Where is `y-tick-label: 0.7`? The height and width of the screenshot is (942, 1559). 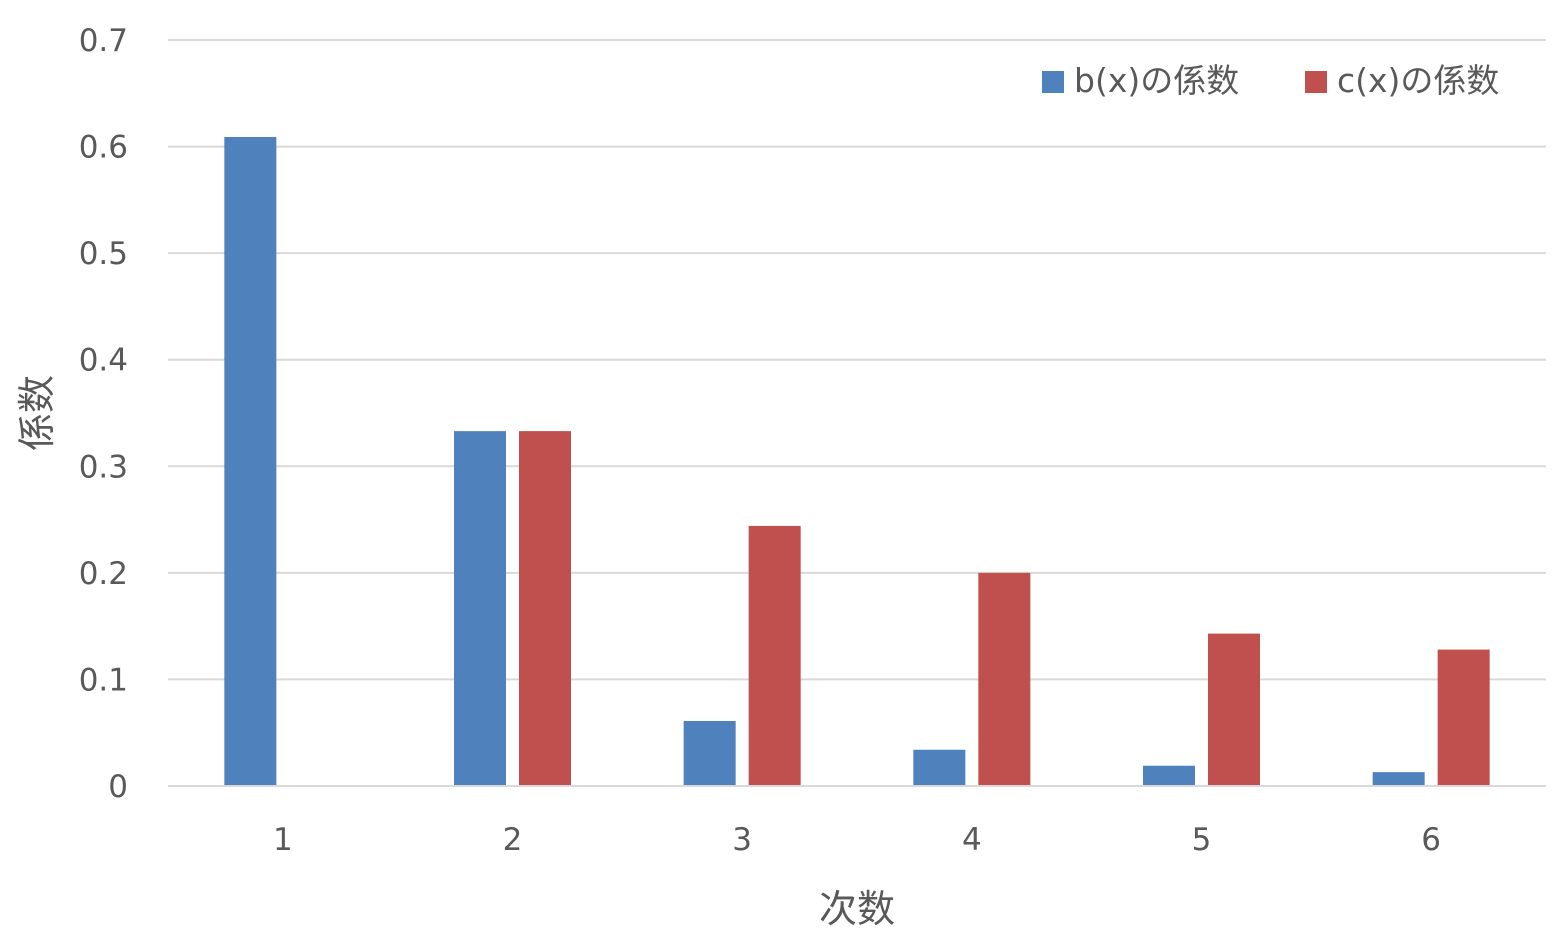 y-tick-label: 0.7 is located at coordinates (103, 41).